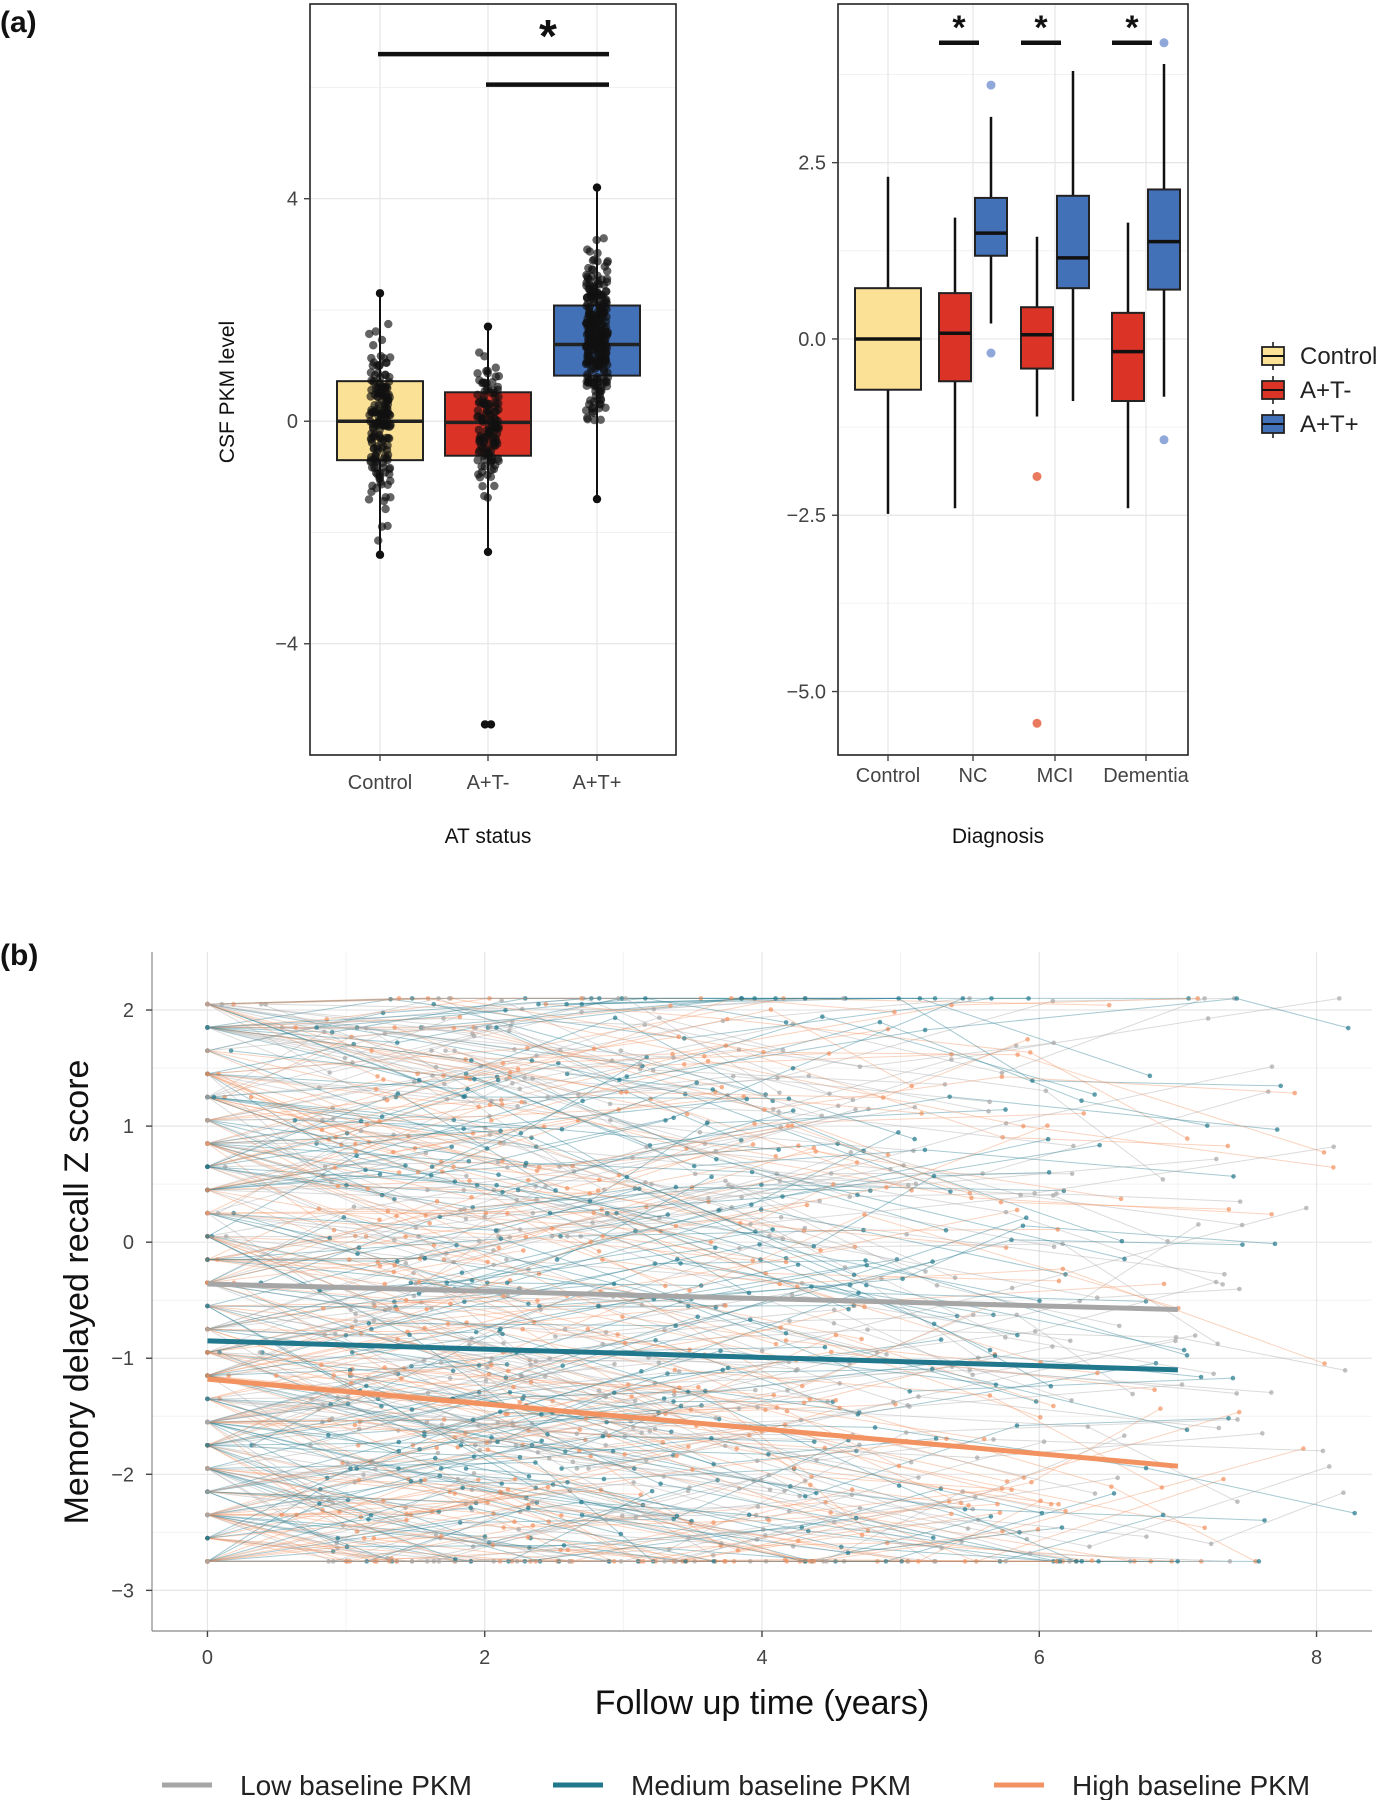 This screenshot has width=1388, height=1800. Describe the element at coordinates (19, 955) in the screenshot. I see `panel-b-label: (b)` at that location.